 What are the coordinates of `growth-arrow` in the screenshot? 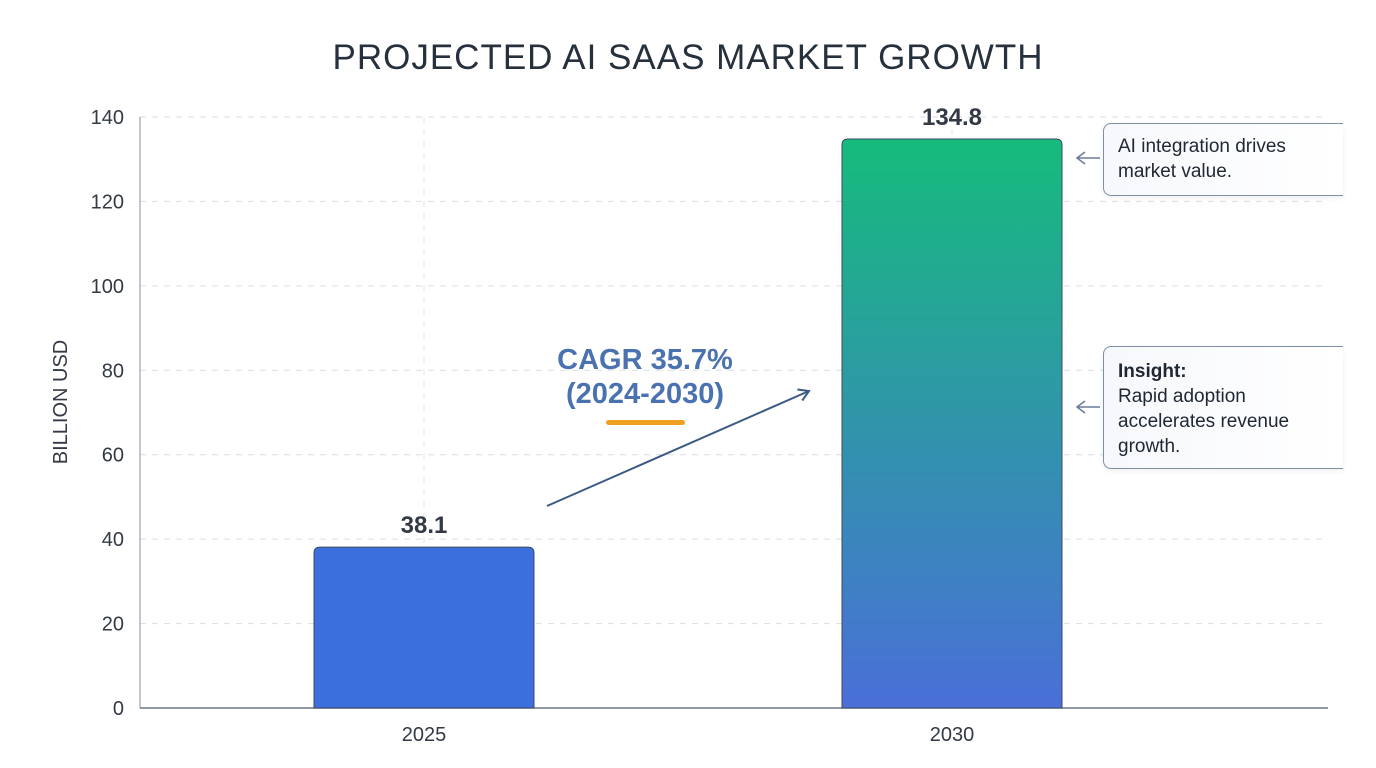 It's located at (678, 447).